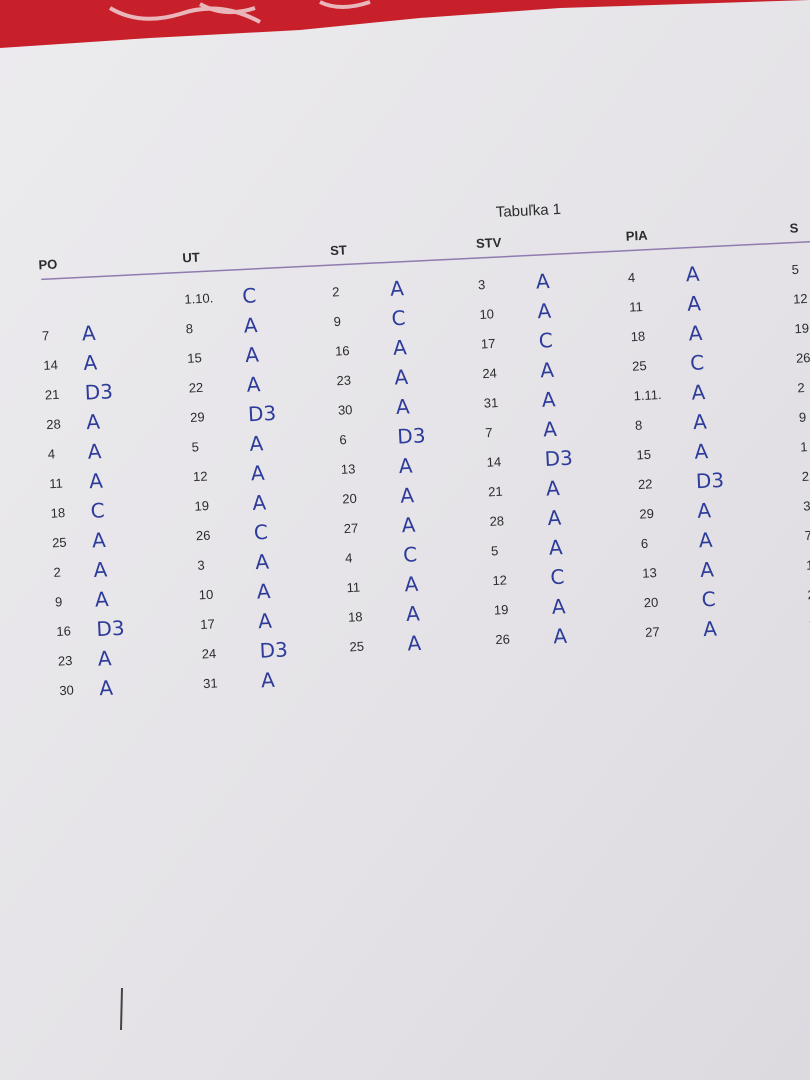 This screenshot has height=1080, width=810. Describe the element at coordinates (631, 277) in the screenshot. I see `date: 4` at that location.